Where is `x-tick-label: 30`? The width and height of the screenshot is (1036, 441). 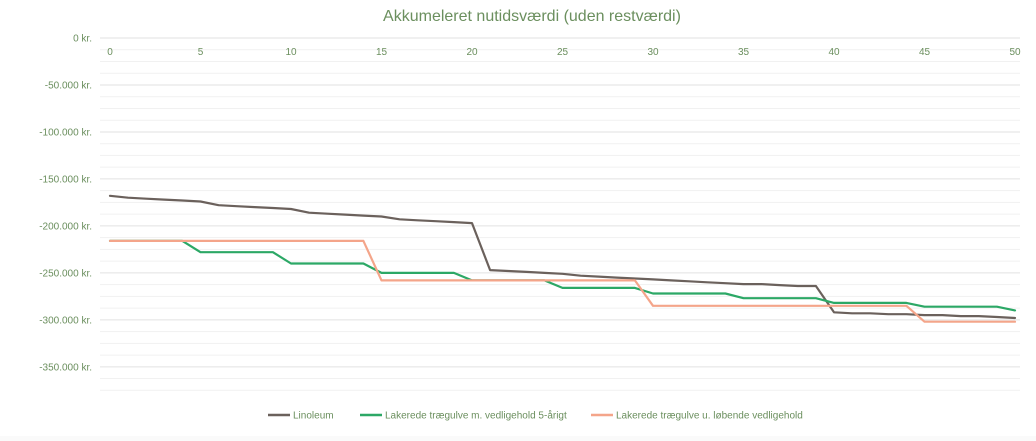 x-tick-label: 30 is located at coordinates (653, 52).